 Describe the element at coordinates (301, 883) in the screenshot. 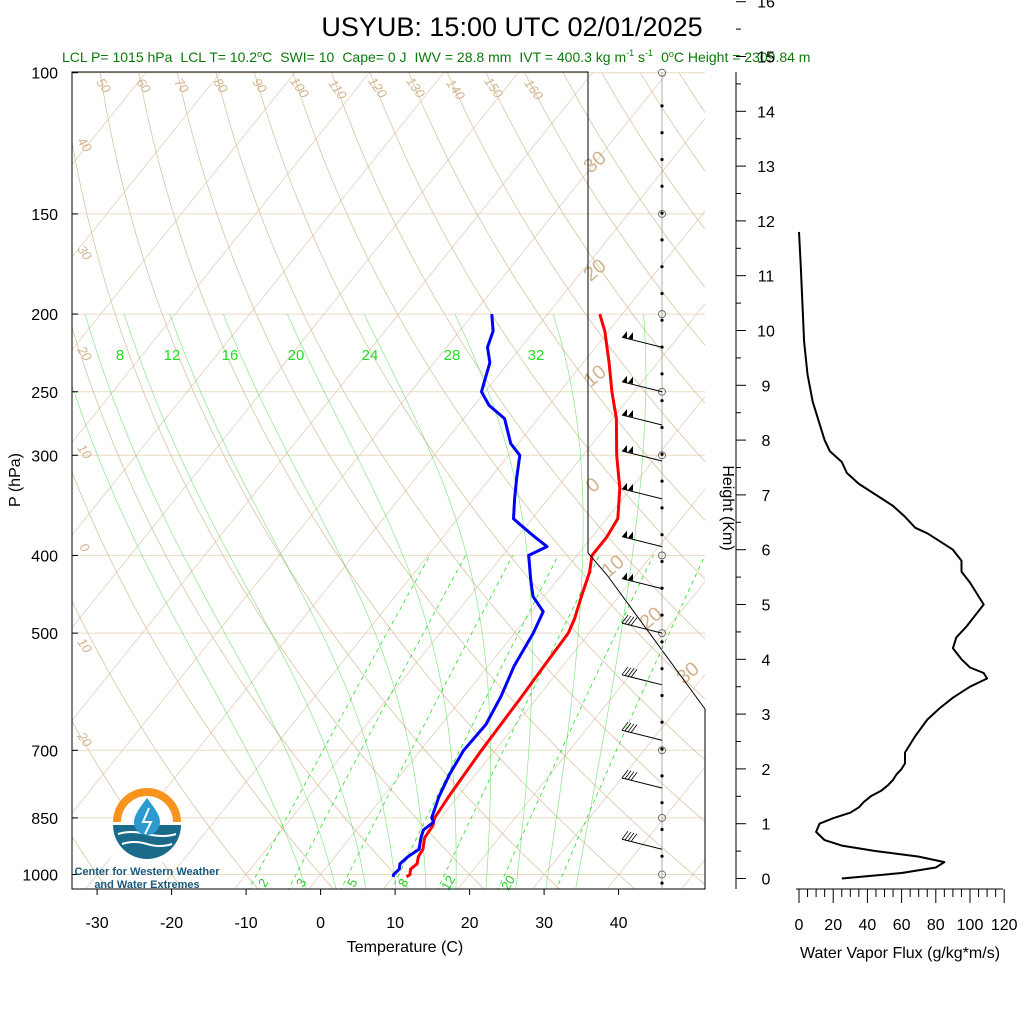

I see `mixing-ratio-label: 3` at that location.